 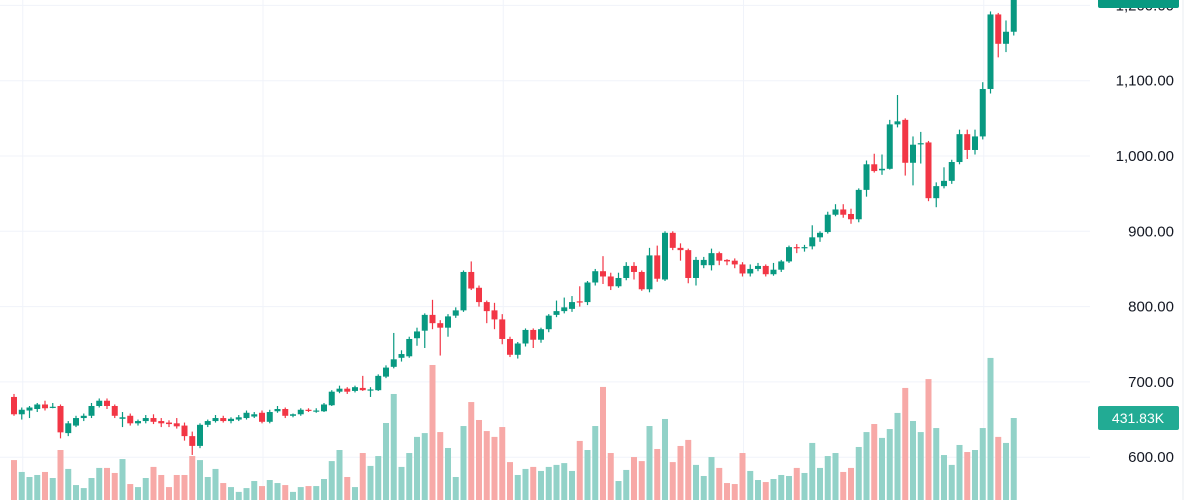 I want to click on volume-badge-bg, so click(x=1138, y=418).